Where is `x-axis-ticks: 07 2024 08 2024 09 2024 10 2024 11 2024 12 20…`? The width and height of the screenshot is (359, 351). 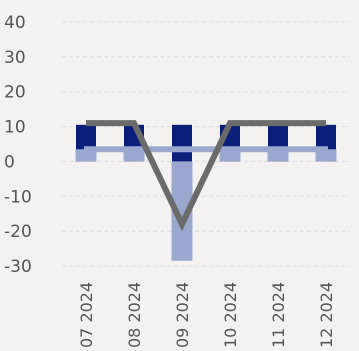
x-axis-ticks: 07 2024 08 2024 09 2024 10 2024 11 2024 12 20… is located at coordinates (206, 315).